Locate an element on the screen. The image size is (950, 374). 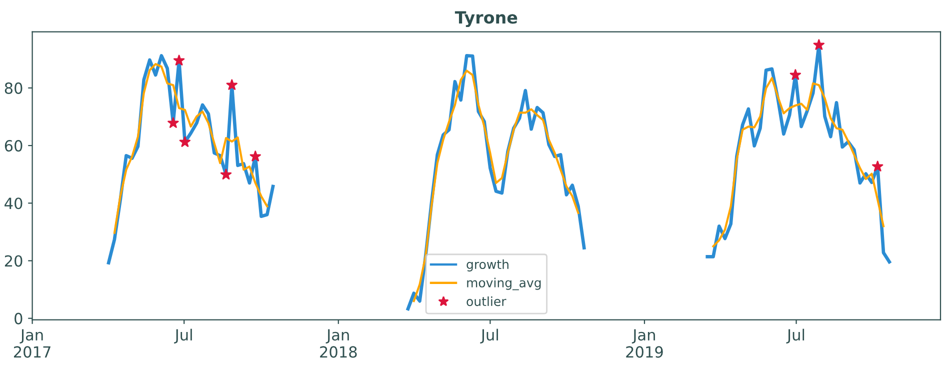
chart-title: Tyrone is located at coordinates (486, 19).